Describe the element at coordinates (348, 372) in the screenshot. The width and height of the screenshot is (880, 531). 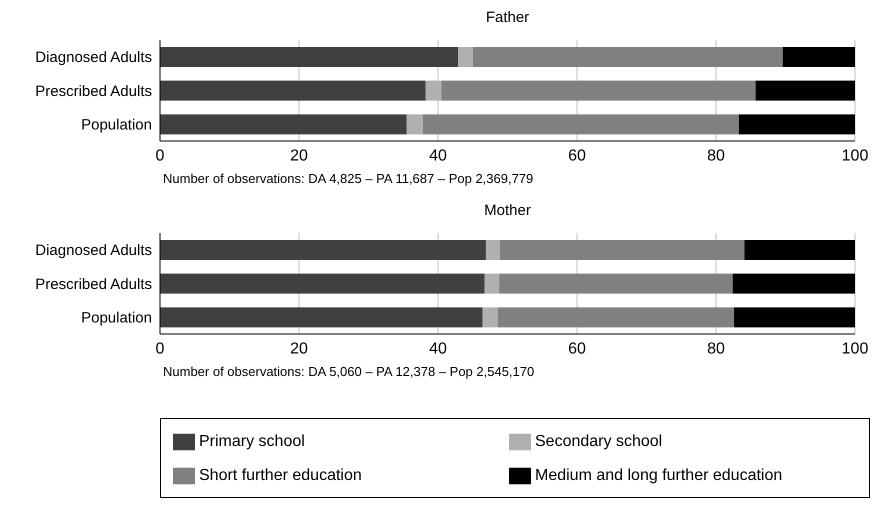
I see `text: Number of observations: DA 5,060 – PA 12,378 – Pop 2,545,170` at that location.